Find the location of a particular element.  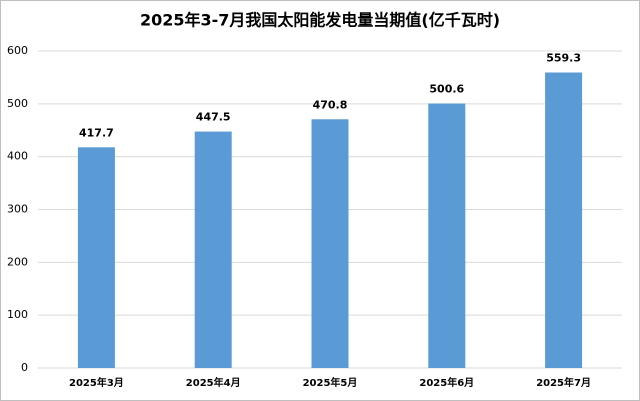

y-tick-label: 100 is located at coordinates (17, 314).